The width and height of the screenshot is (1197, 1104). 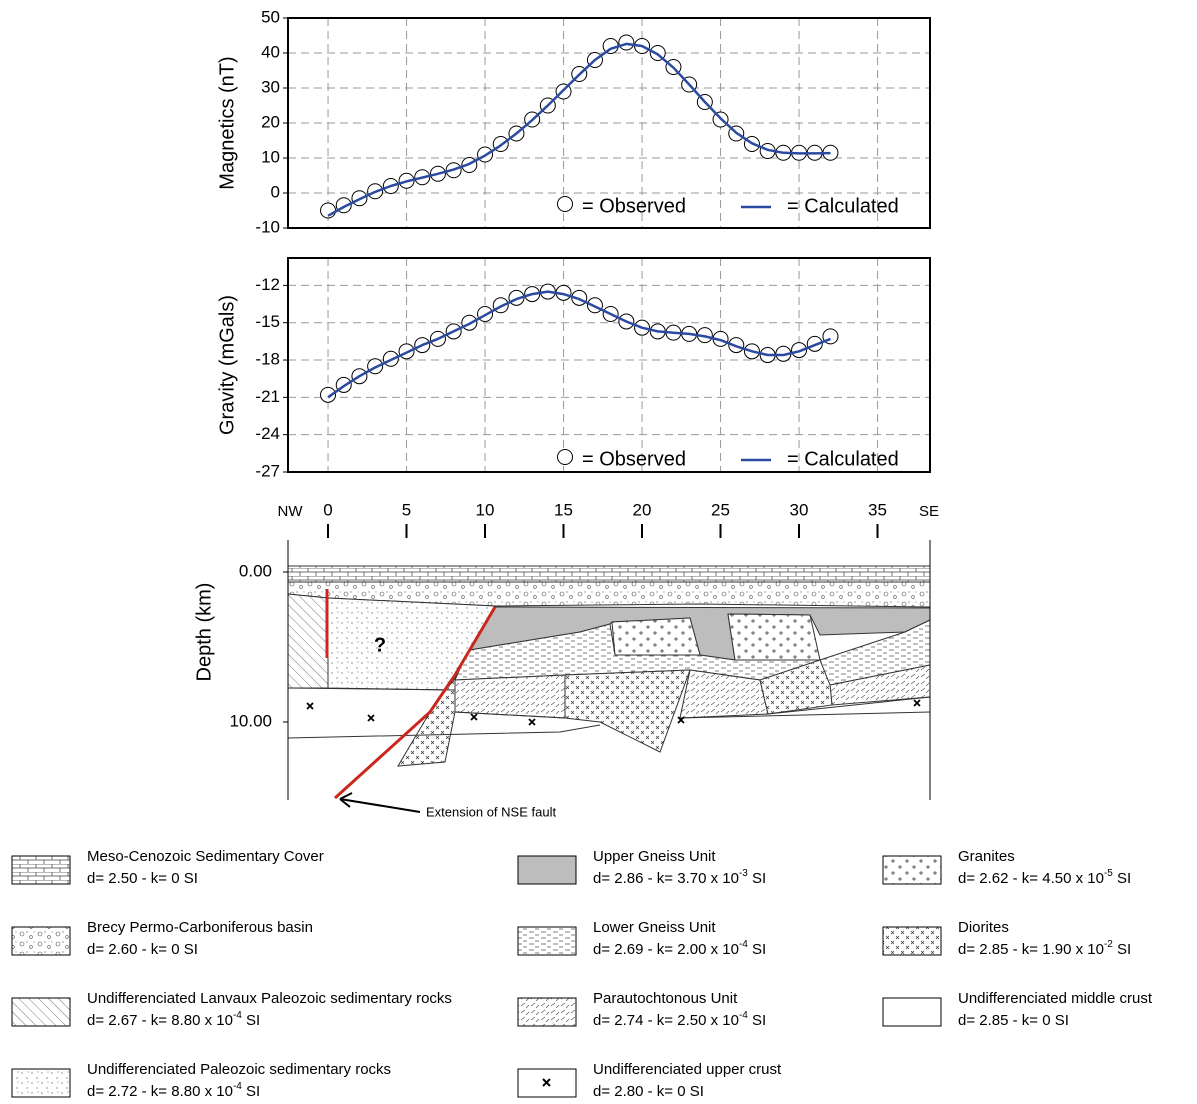 What do you see at coordinates (983, 927) in the screenshot?
I see `legend-name: Diorites` at bounding box center [983, 927].